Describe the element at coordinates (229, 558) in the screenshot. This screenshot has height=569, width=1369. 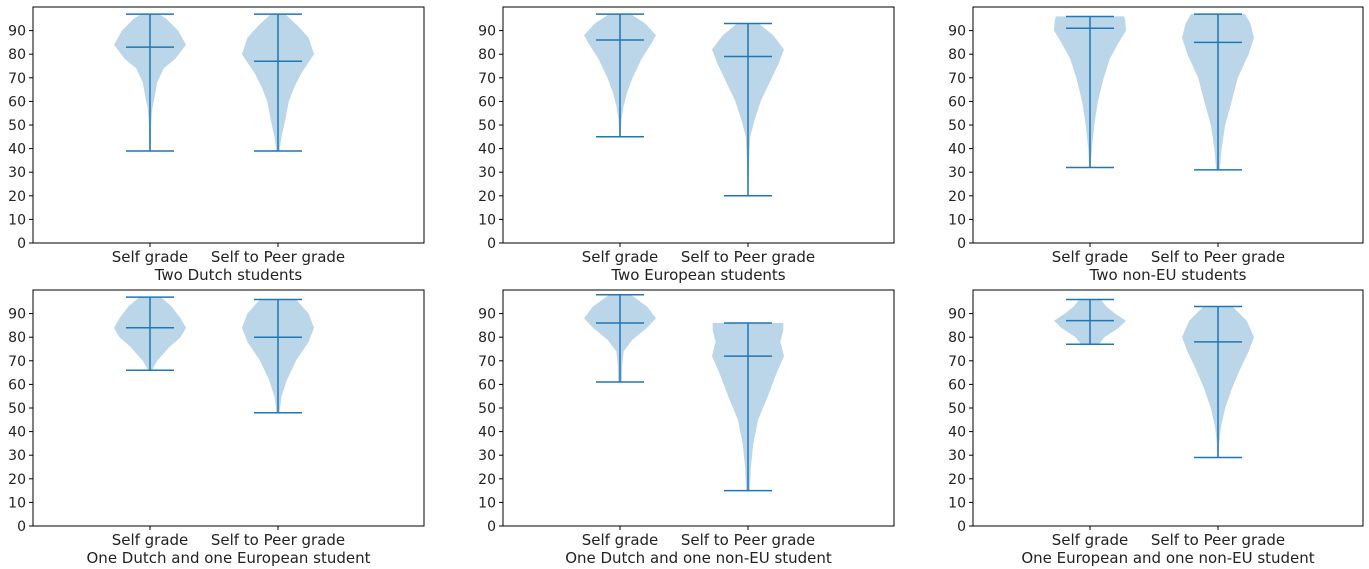
I see `x-axis-label: One Dutch and one European student` at that location.